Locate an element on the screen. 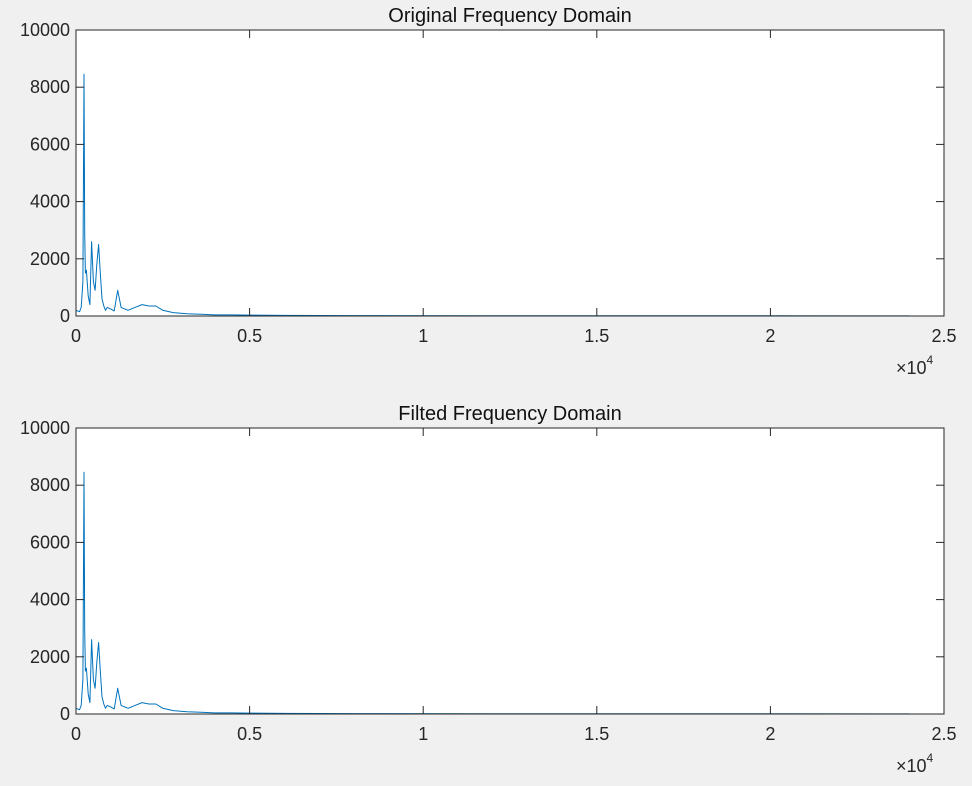  chart-title: Filted Frequency Domain is located at coordinates (509, 414).